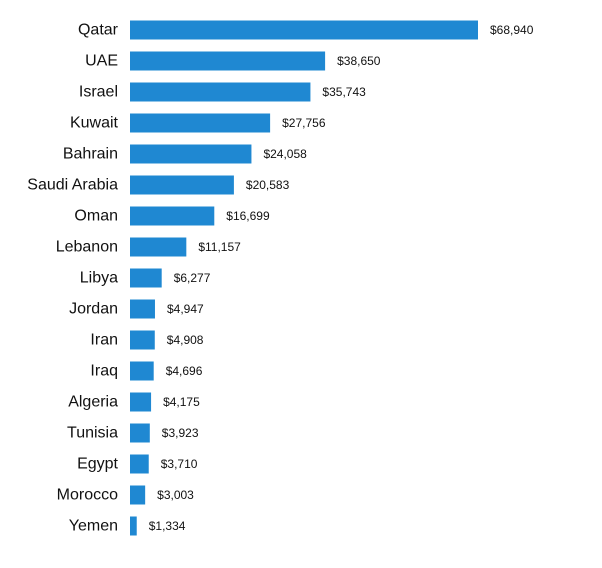 This screenshot has width=602, height=568. Describe the element at coordinates (182, 185) in the screenshot. I see `bar-saudi-arabia` at that location.